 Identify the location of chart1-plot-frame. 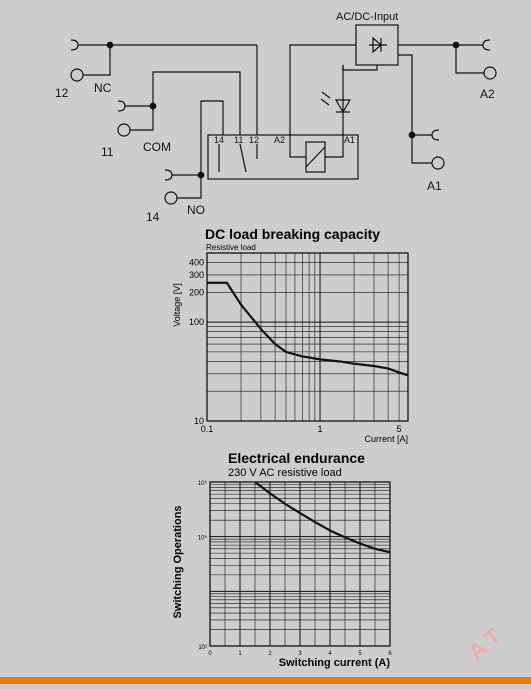
(307, 337).